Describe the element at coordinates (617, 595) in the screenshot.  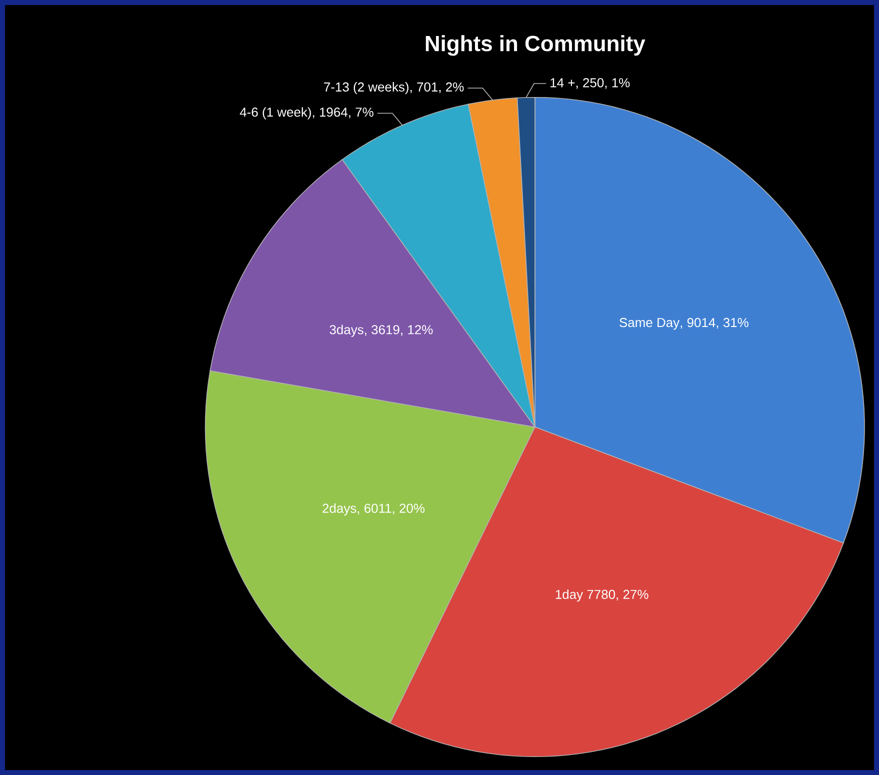
I see `data-label: 7780, 27%` at that location.